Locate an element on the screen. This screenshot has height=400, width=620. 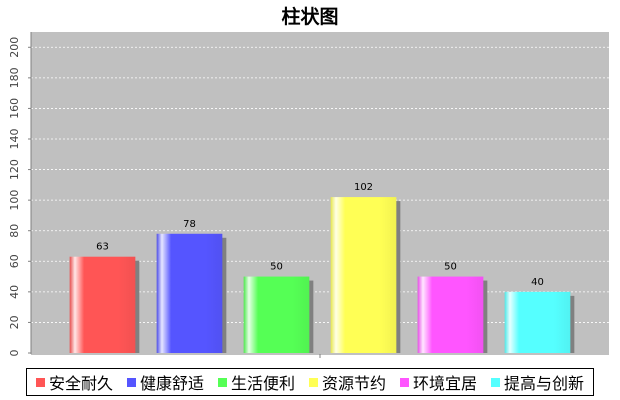
legend-item: 提高与创新 is located at coordinates (537, 382).